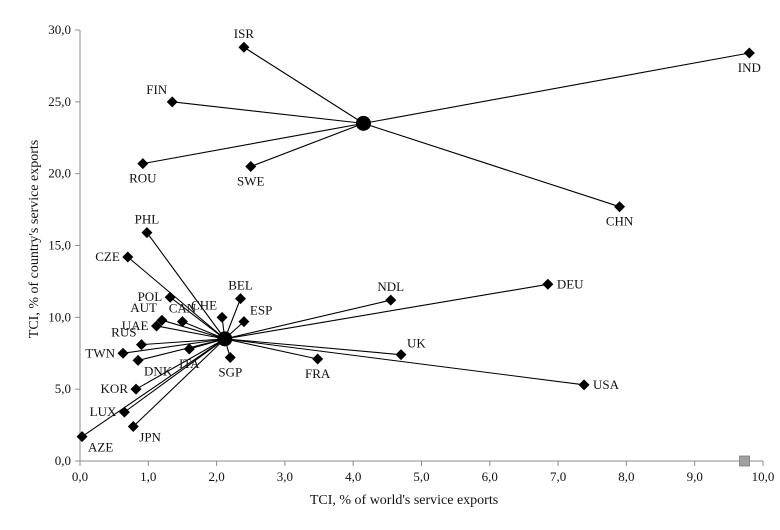  I want to click on diamond-marker-isr, so click(244, 47).